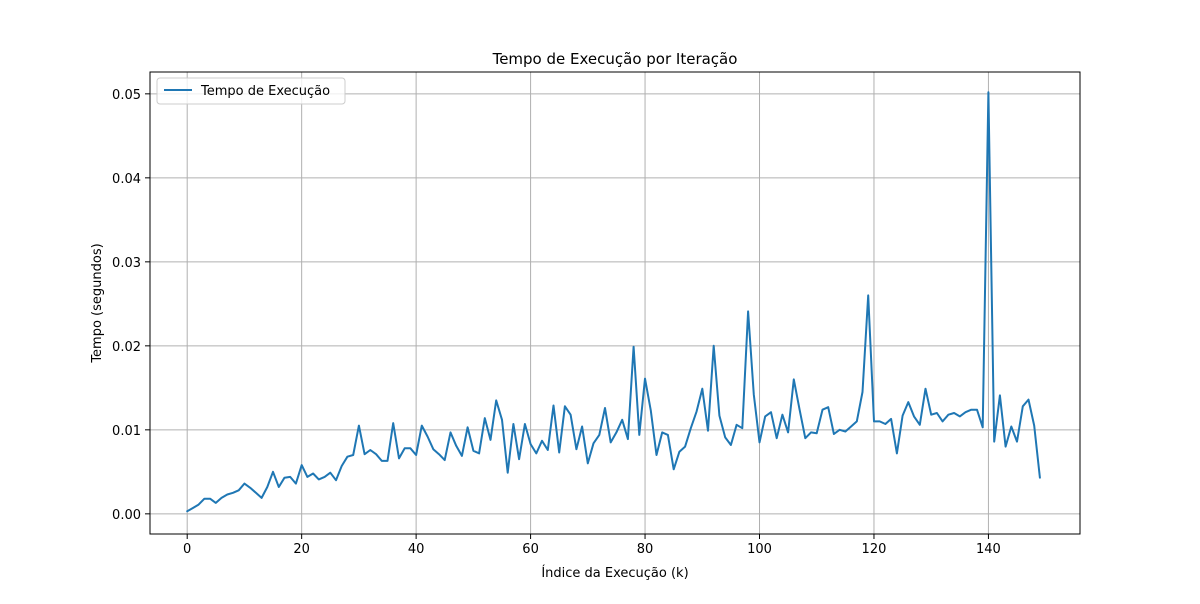 The width and height of the screenshot is (1200, 604). I want to click on y-tick-label: 0.05, so click(126, 95).